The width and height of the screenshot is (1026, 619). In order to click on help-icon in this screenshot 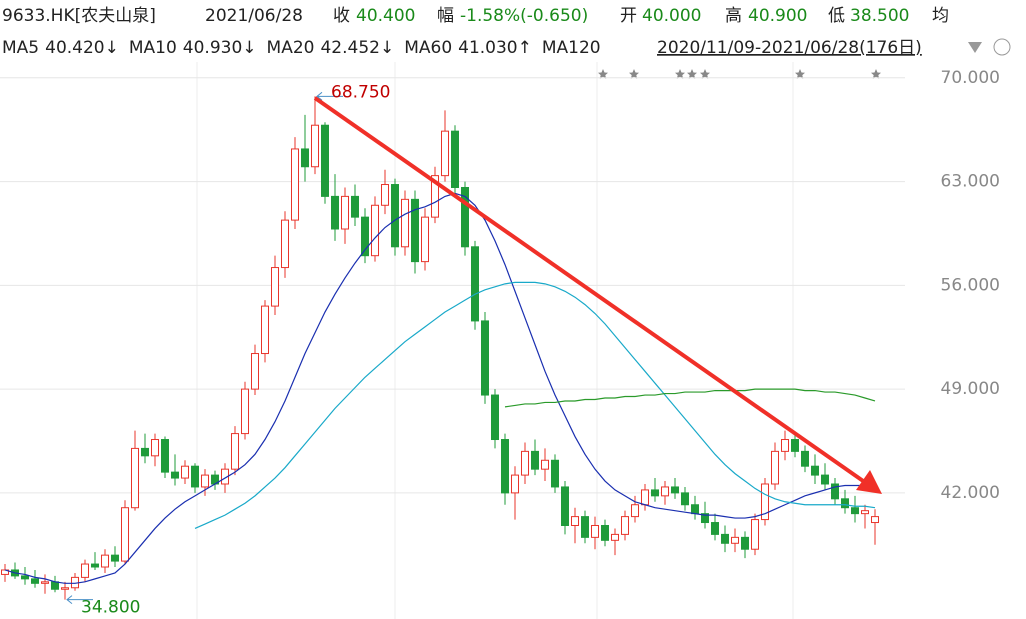, I will do `click(1002, 47)`.